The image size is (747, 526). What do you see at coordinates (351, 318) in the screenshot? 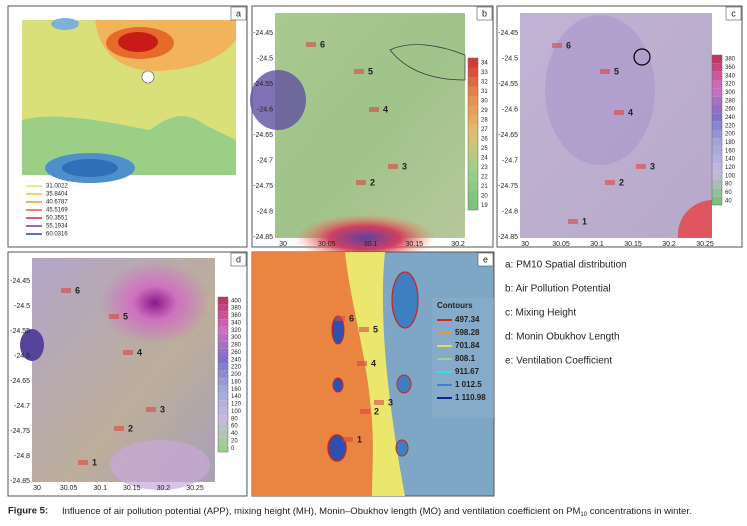
I see `site-label: 6` at bounding box center [351, 318].